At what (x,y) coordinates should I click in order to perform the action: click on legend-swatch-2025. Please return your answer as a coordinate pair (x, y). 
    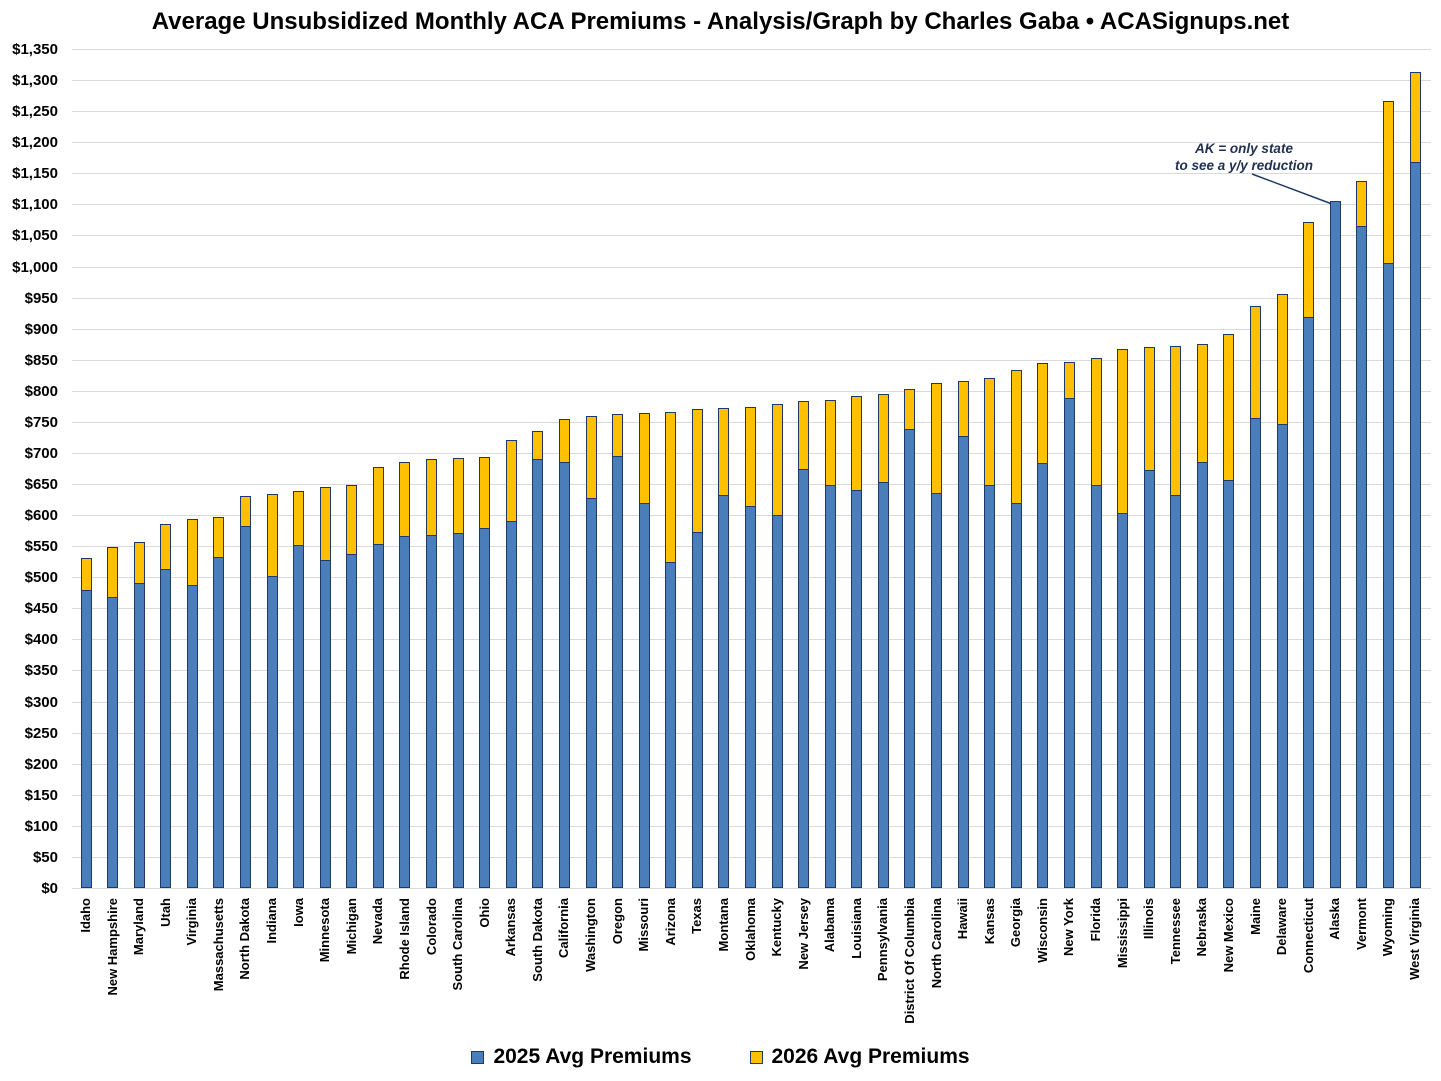
    Looking at the image, I should click on (478, 1057).